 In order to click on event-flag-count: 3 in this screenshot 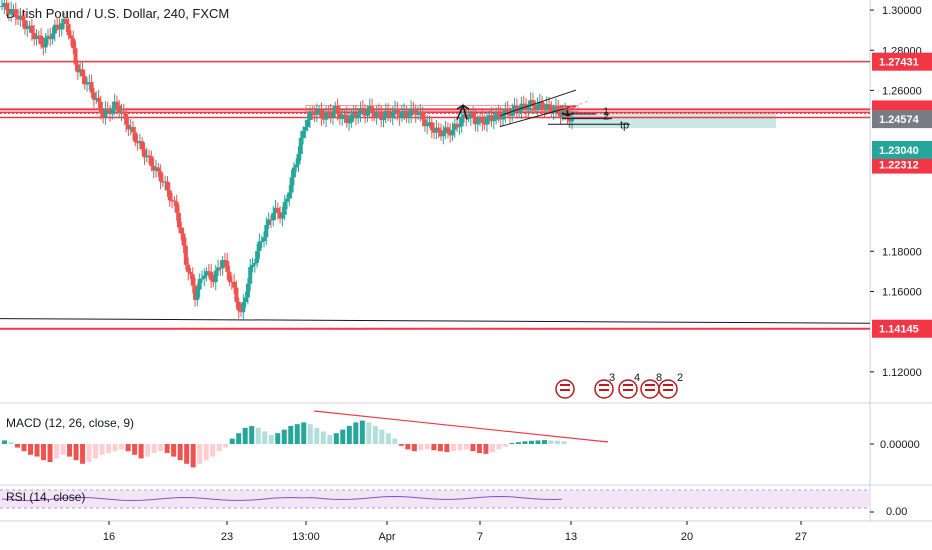, I will do `click(612, 378)`.